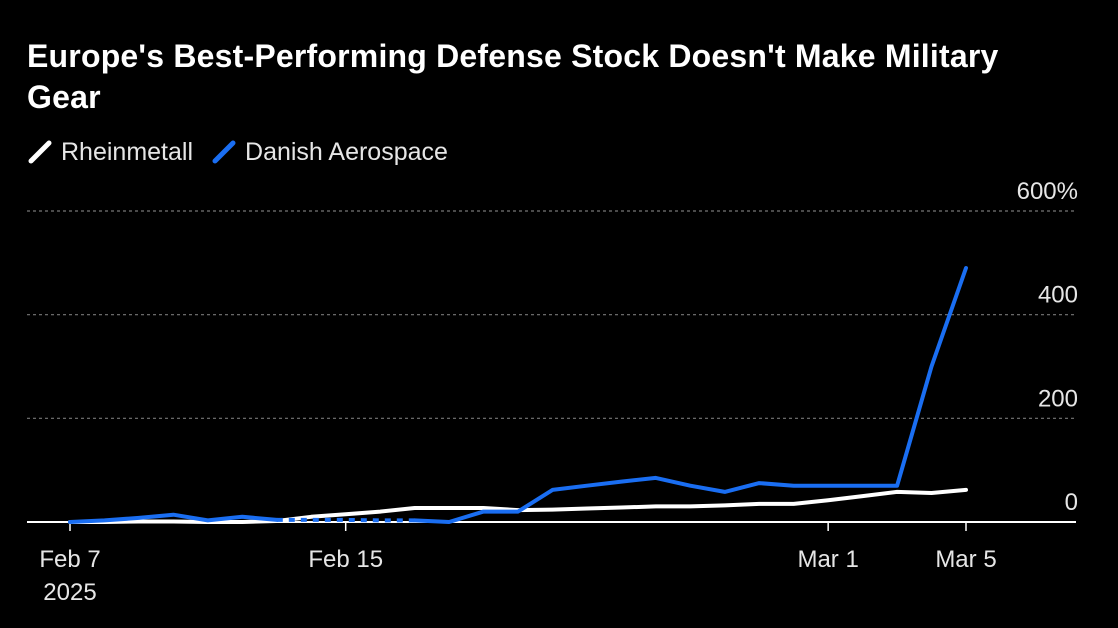  I want to click on x-tick-label-2: Mar 1, so click(827, 559).